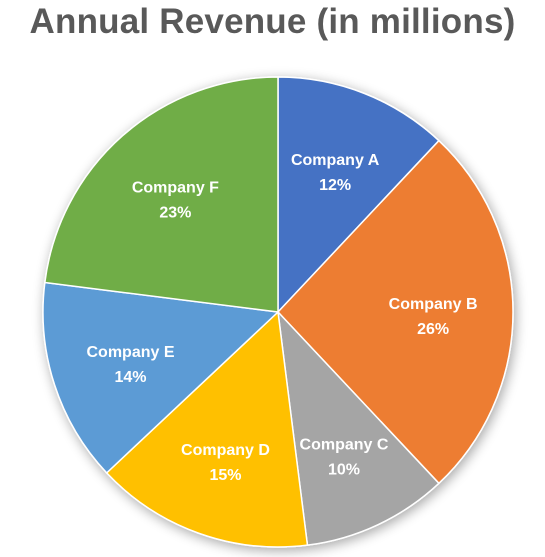 The height and width of the screenshot is (557, 545). Describe the element at coordinates (344, 444) in the screenshot. I see `slice-label-company-c: Company C` at that location.